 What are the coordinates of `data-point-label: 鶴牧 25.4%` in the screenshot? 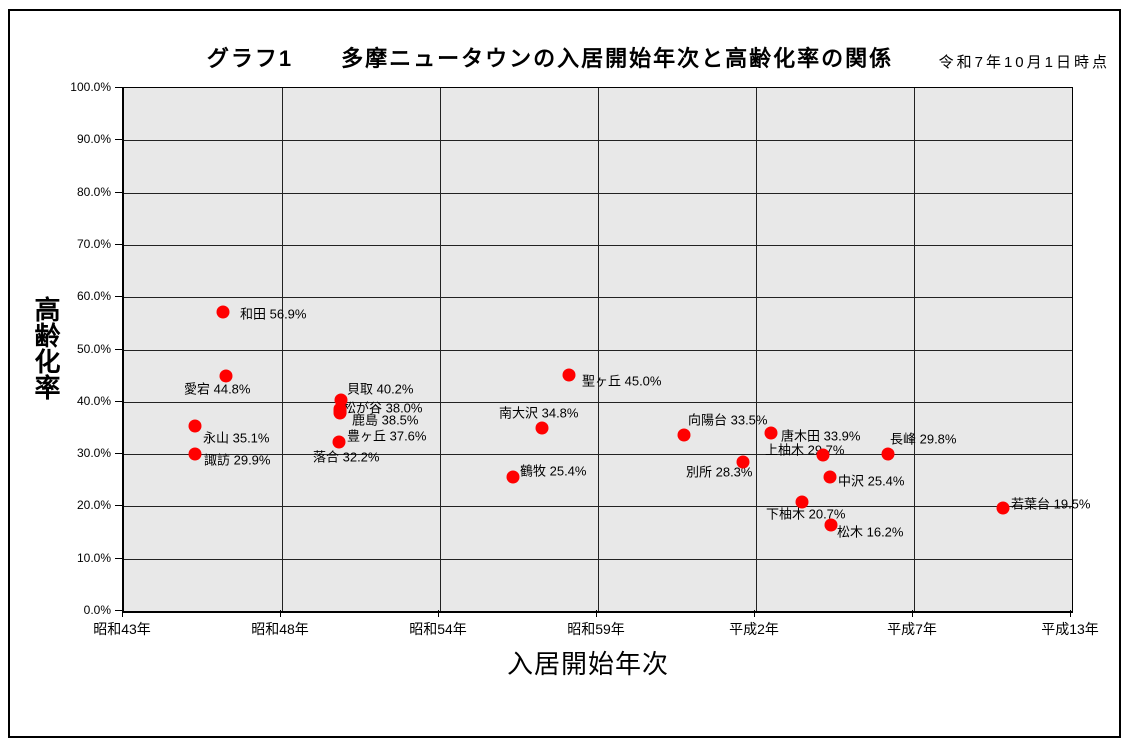 It's located at (553, 471).